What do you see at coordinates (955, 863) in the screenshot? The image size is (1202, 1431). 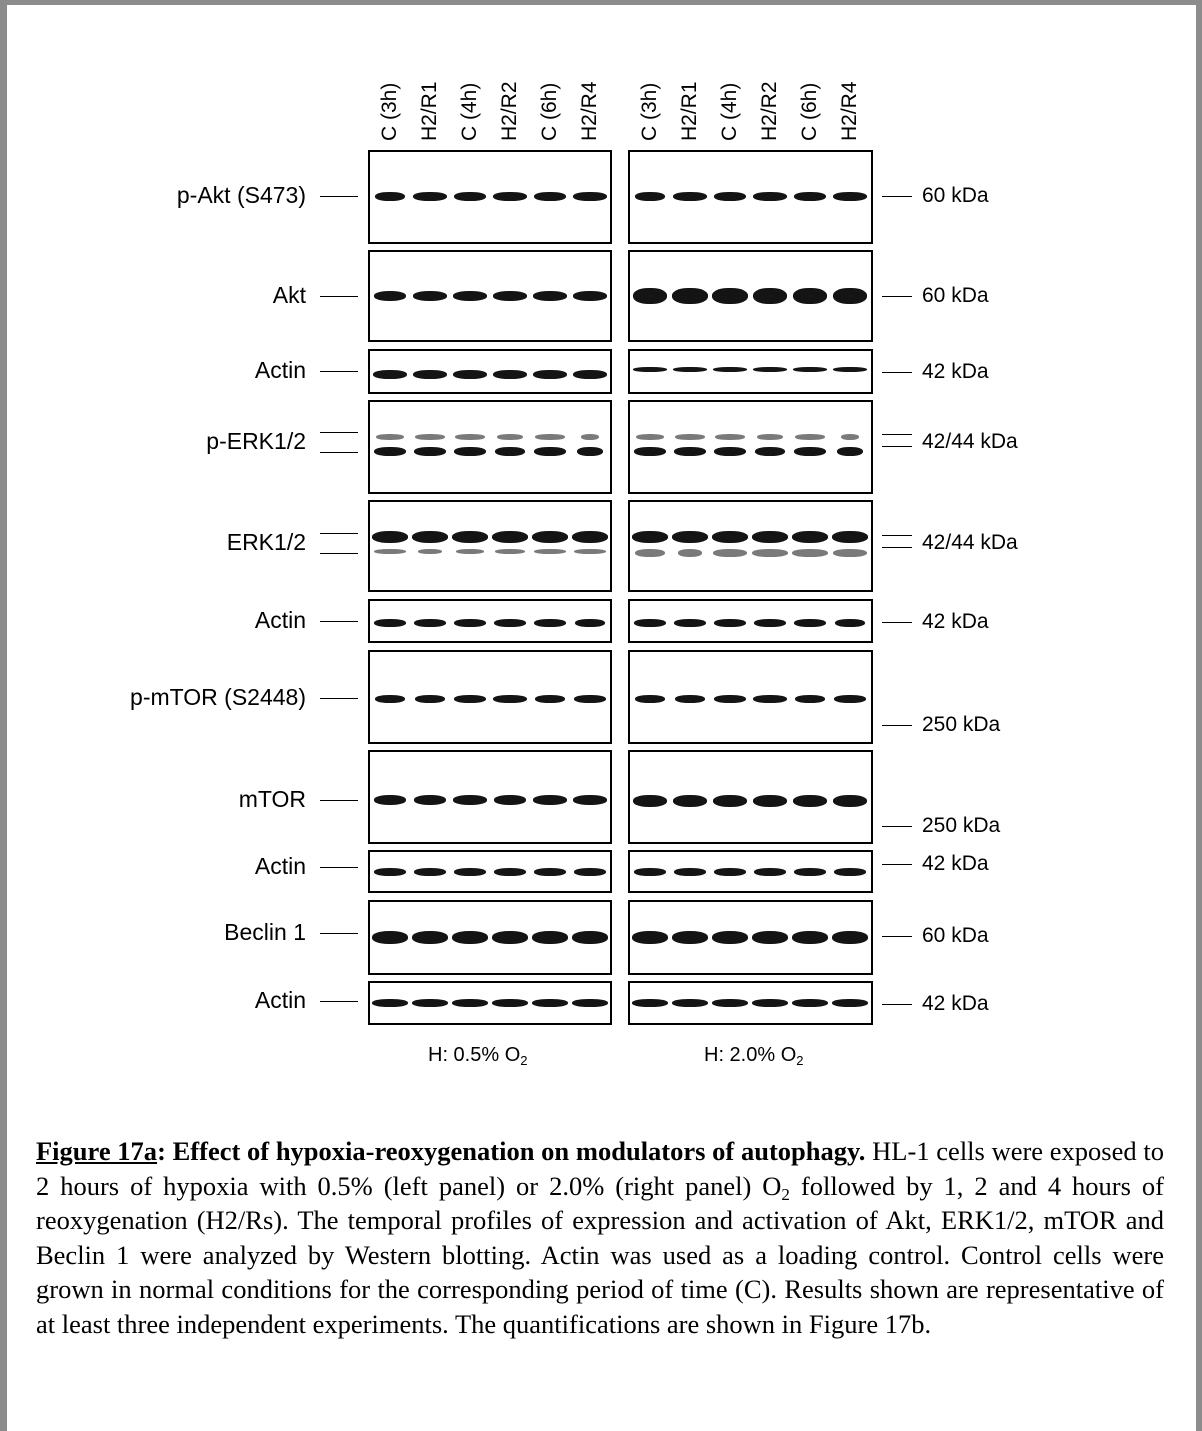 I see `molecular-weight-label: 42 kDa` at bounding box center [955, 863].